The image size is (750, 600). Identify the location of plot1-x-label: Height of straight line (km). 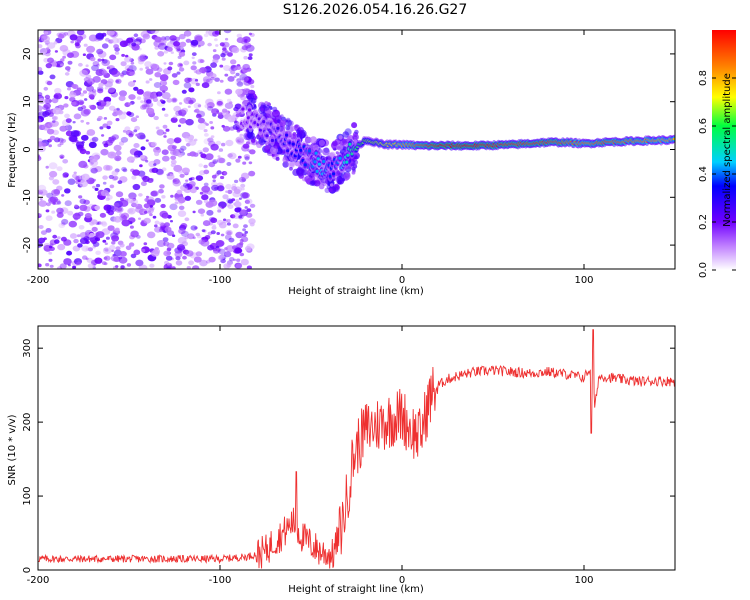
(356, 291).